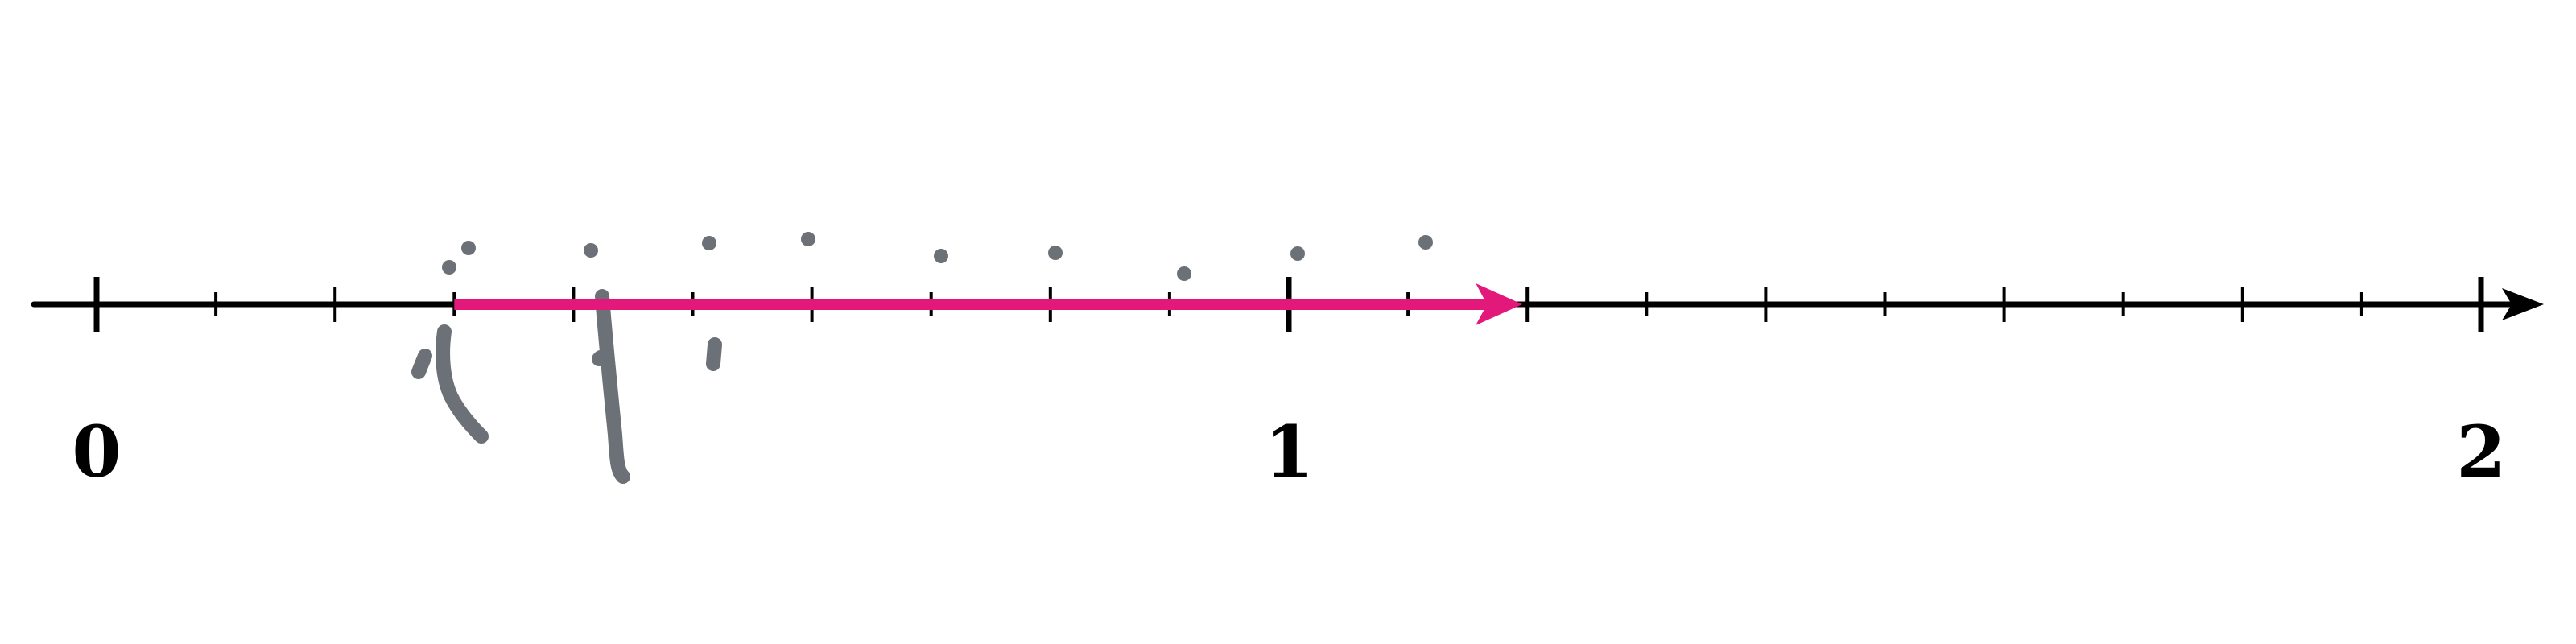  I want to click on axis-arrowhead, so click(2523, 304).